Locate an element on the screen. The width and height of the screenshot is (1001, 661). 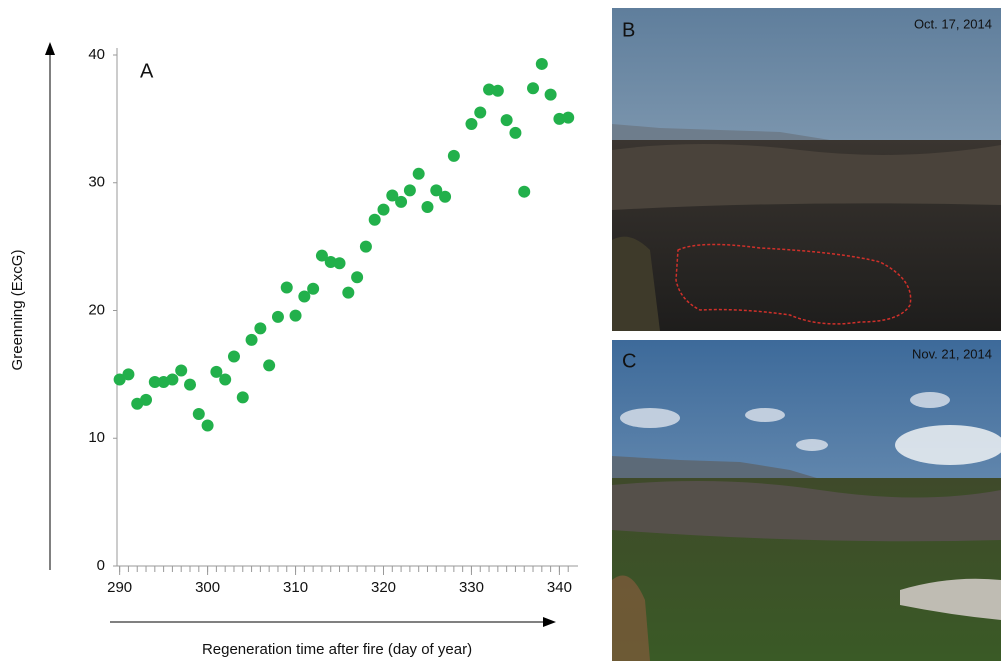
photo-date: Oct. 17, 2014 is located at coordinates (953, 23).